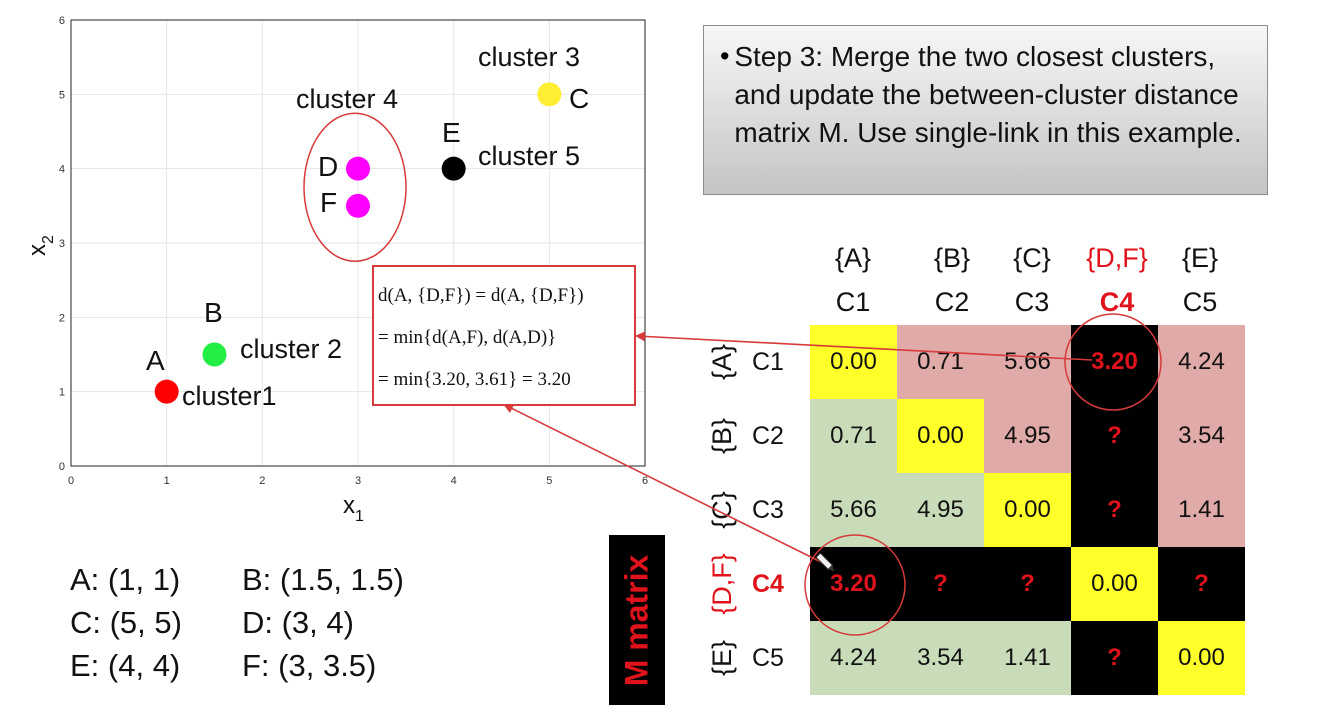 The image size is (1337, 725). What do you see at coordinates (62, 467) in the screenshot?
I see `y-tick-label: 0` at bounding box center [62, 467].